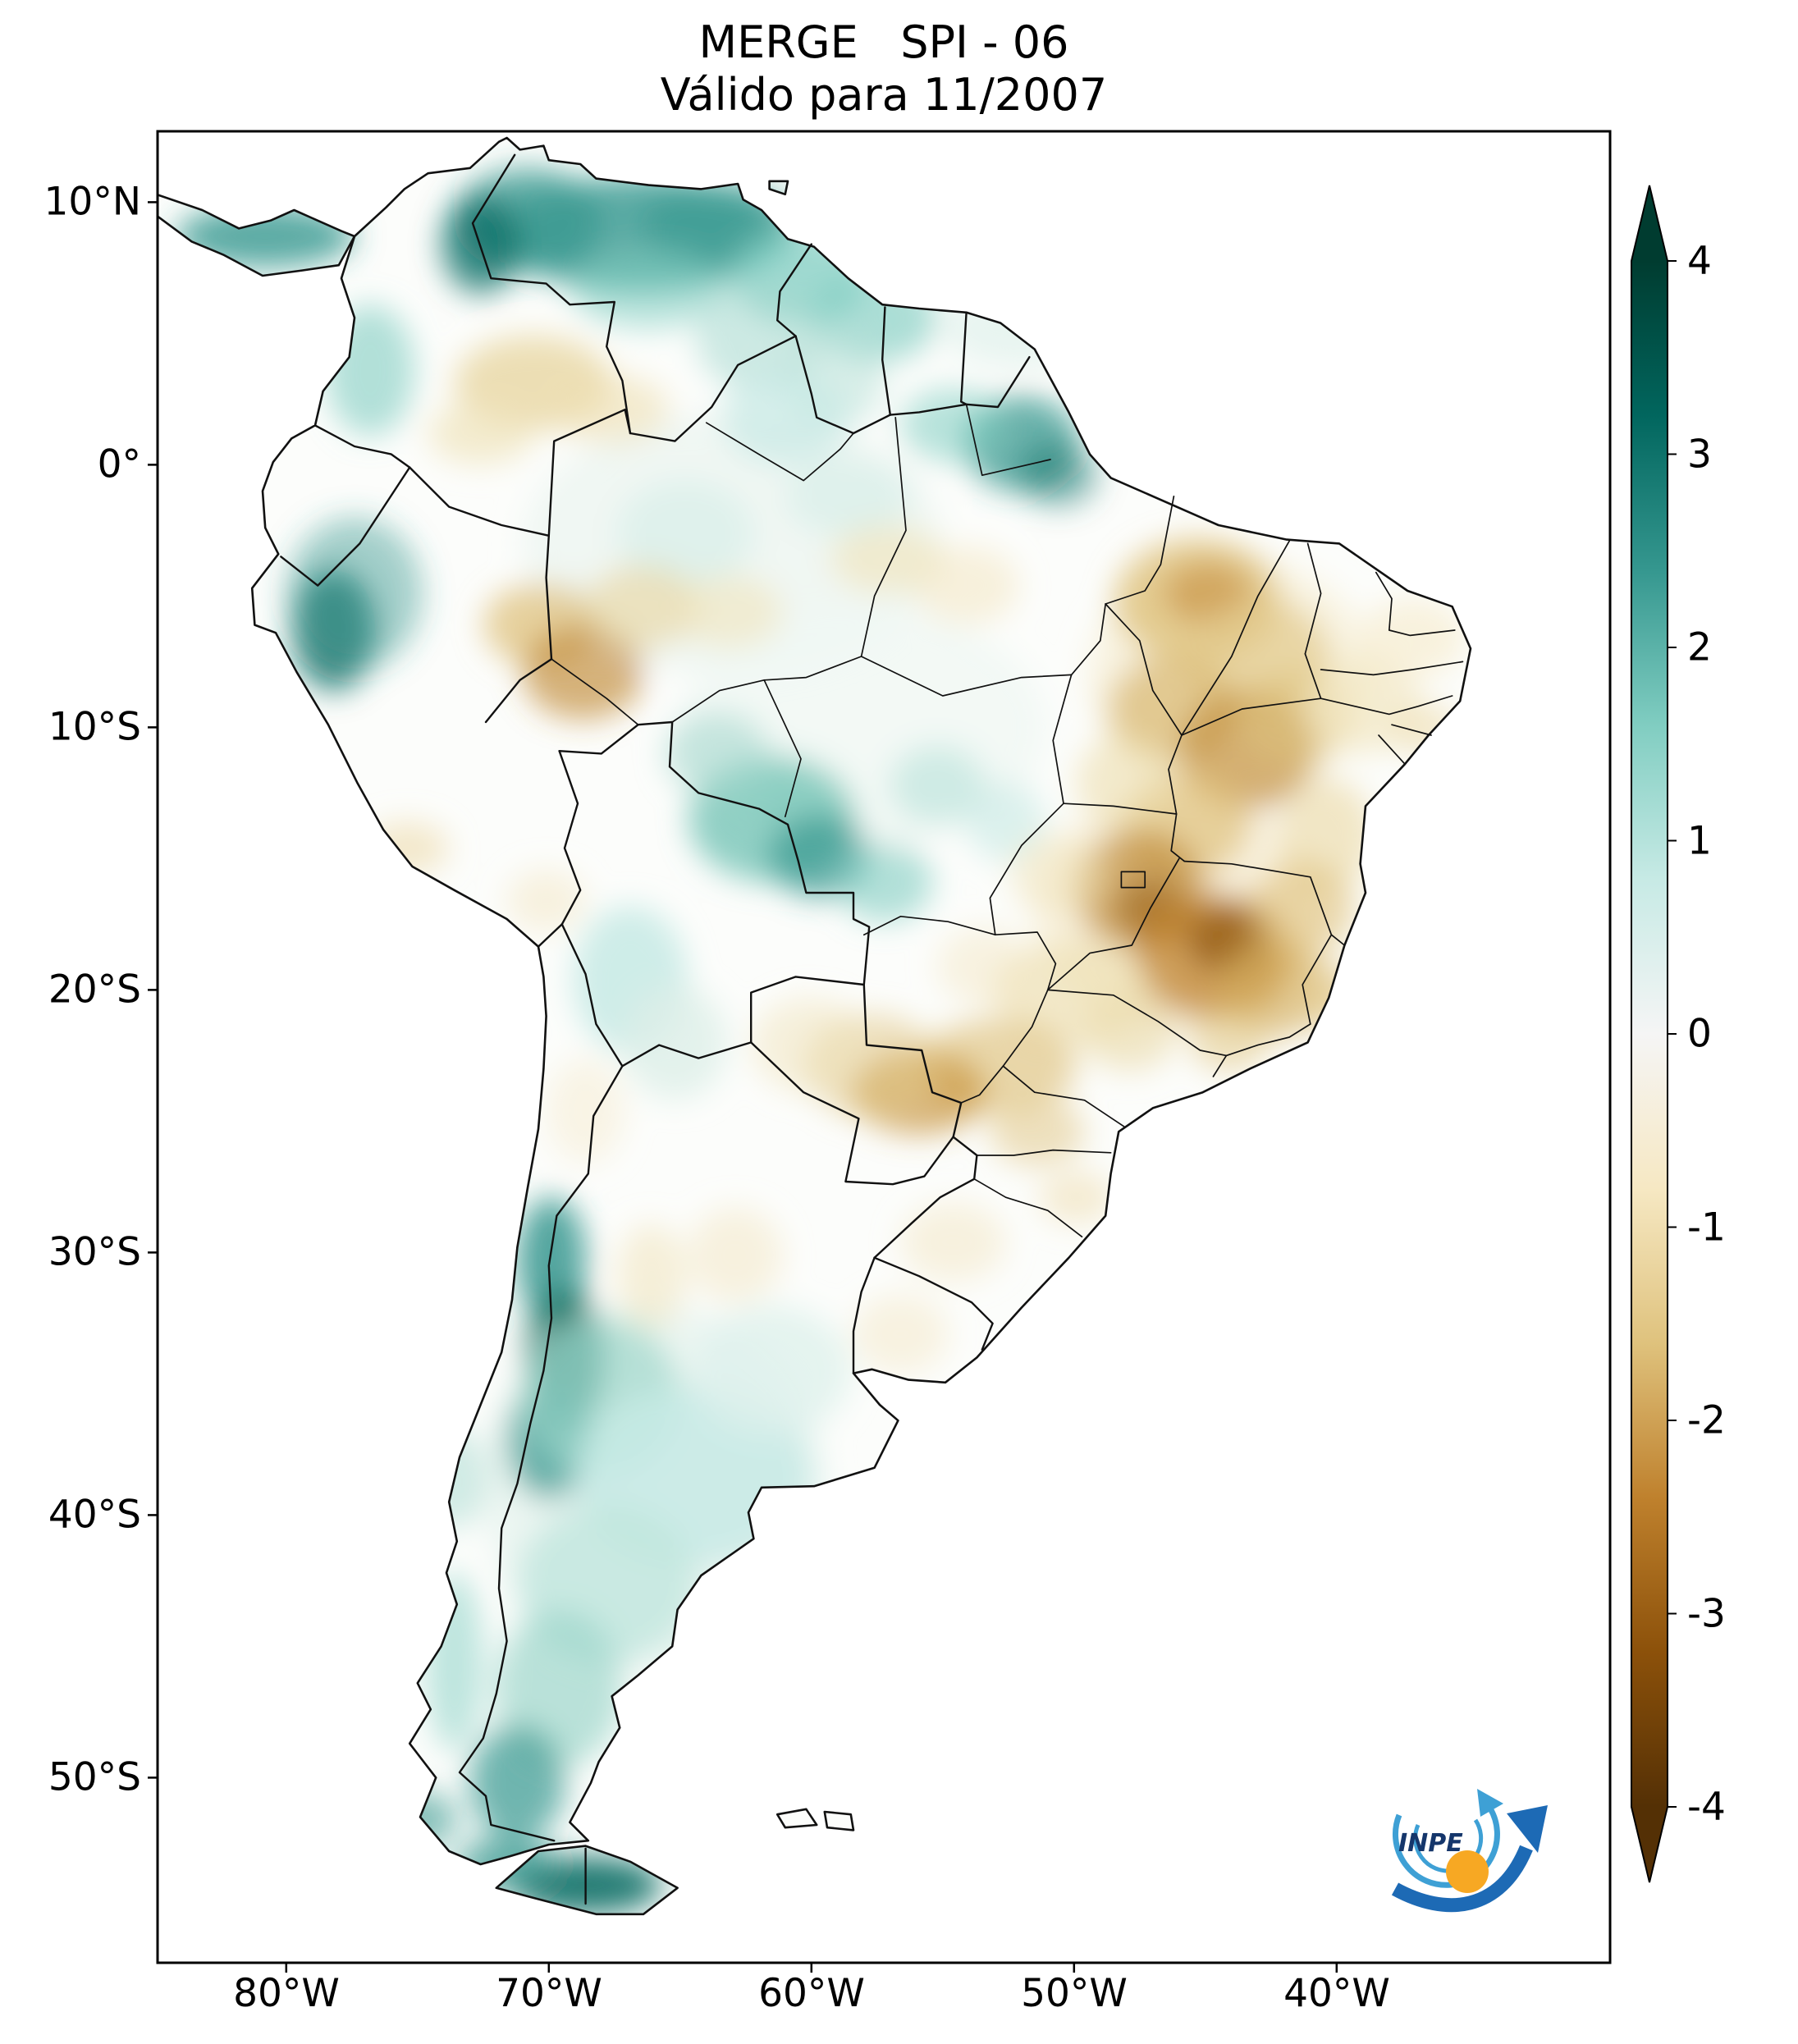 Image resolution: width=1798 pixels, height=2044 pixels. Describe the element at coordinates (1706, 1228) in the screenshot. I see `cb-tick-m1: -1` at that location.